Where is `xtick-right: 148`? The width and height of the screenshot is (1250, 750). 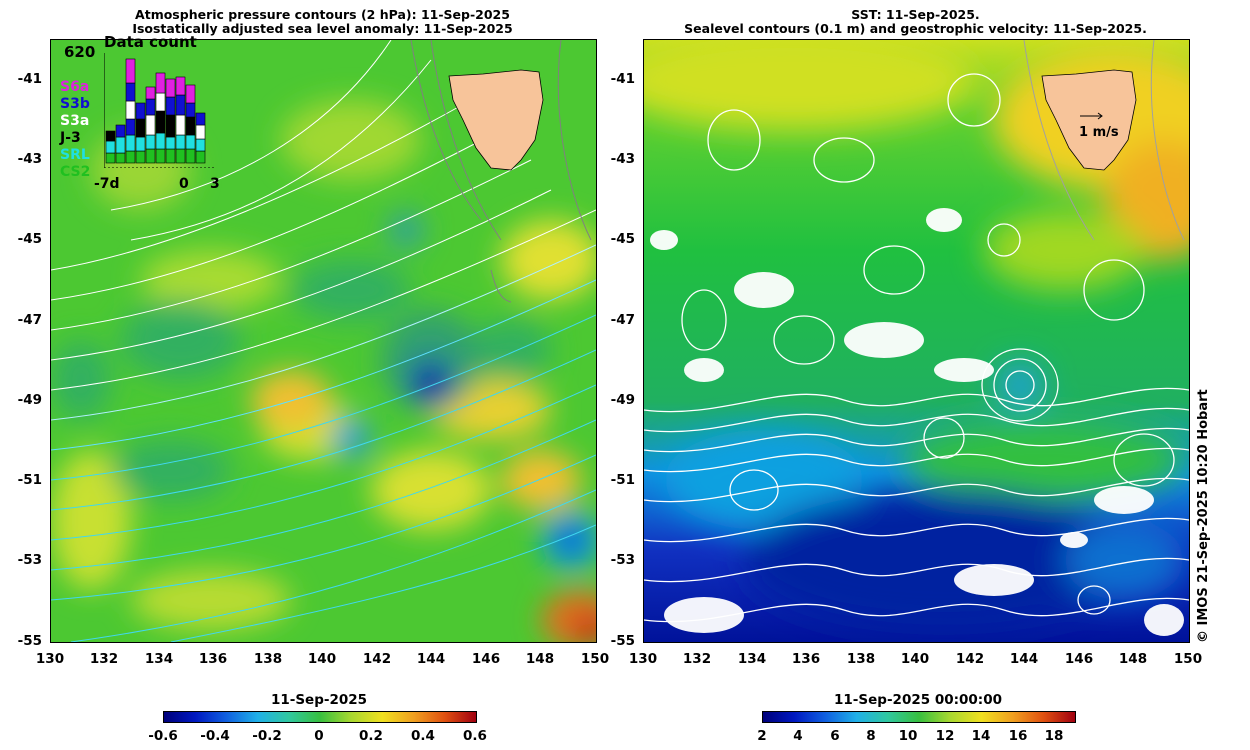
xtick-right: 148 is located at coordinates (1133, 659).